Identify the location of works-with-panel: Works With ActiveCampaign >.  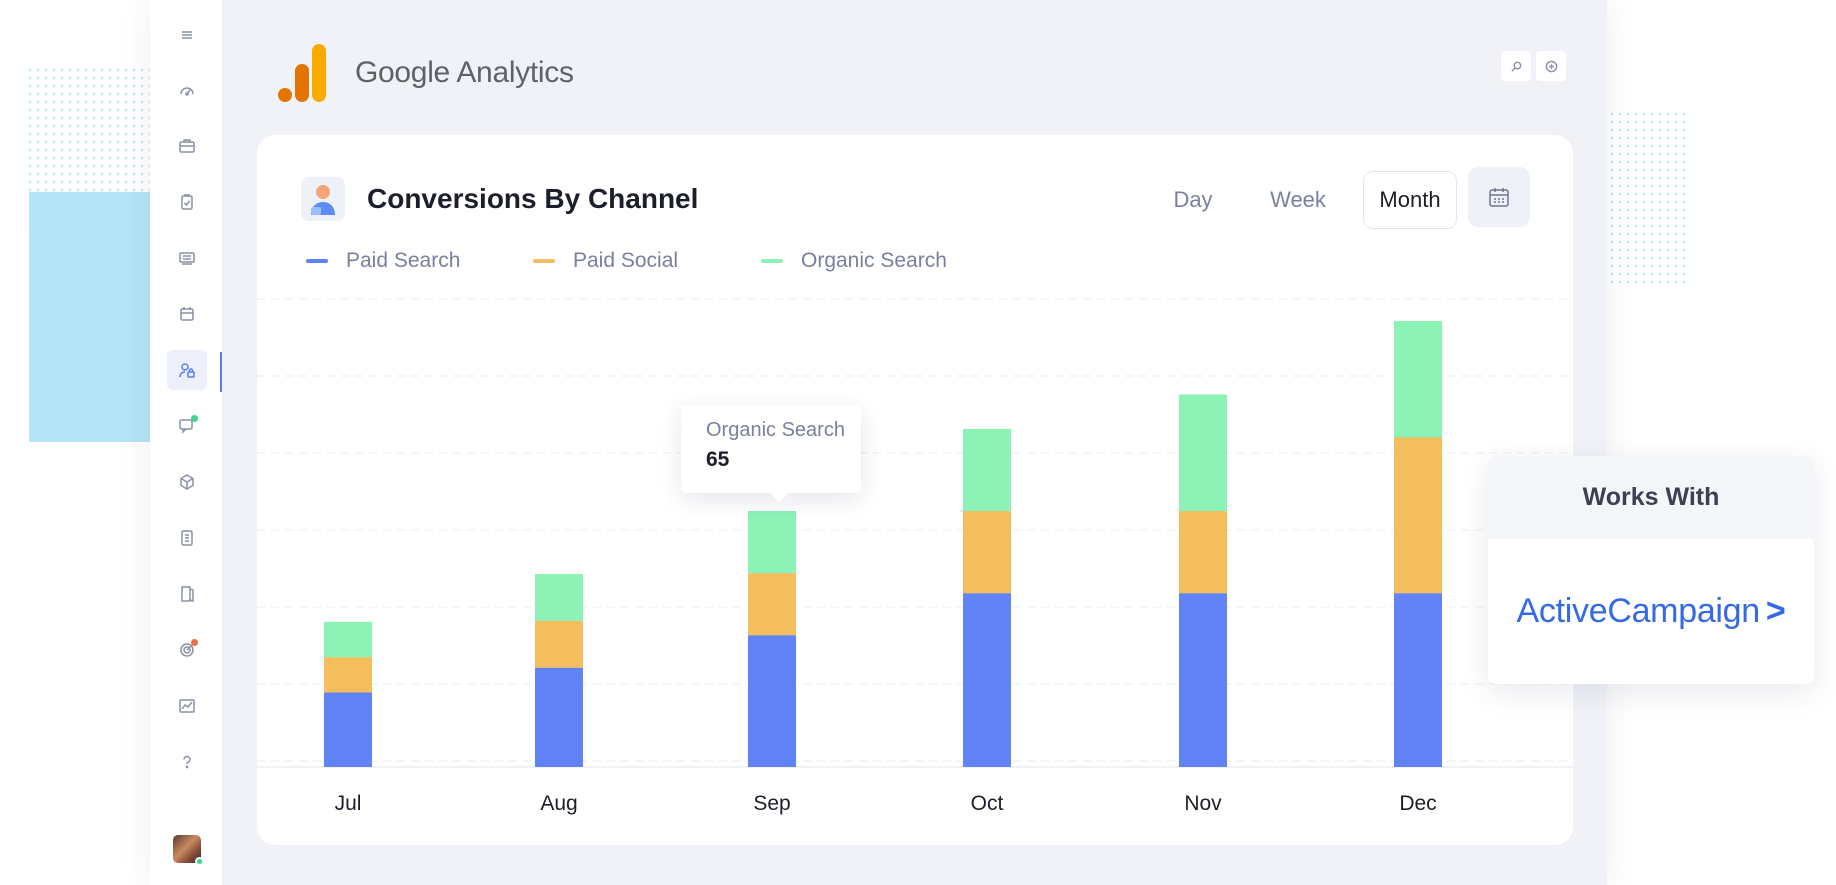
(1651, 570).